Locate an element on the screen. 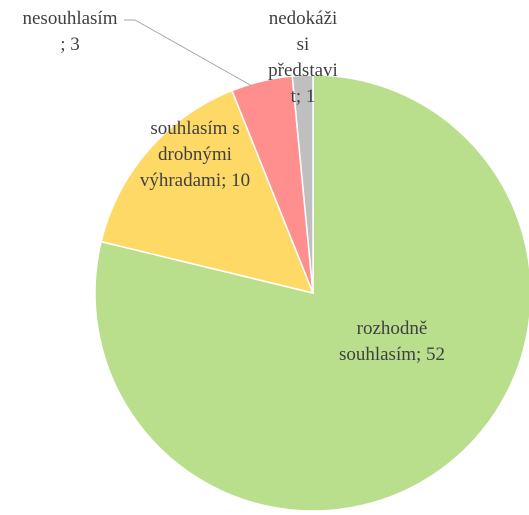  data-label: nedokáži si představi t; 1 is located at coordinates (303, 57).